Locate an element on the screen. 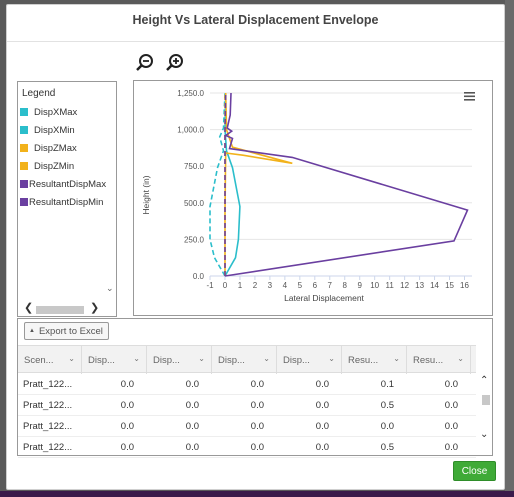  export-to-excel-button: ▲ Export to Excel is located at coordinates (66, 331).